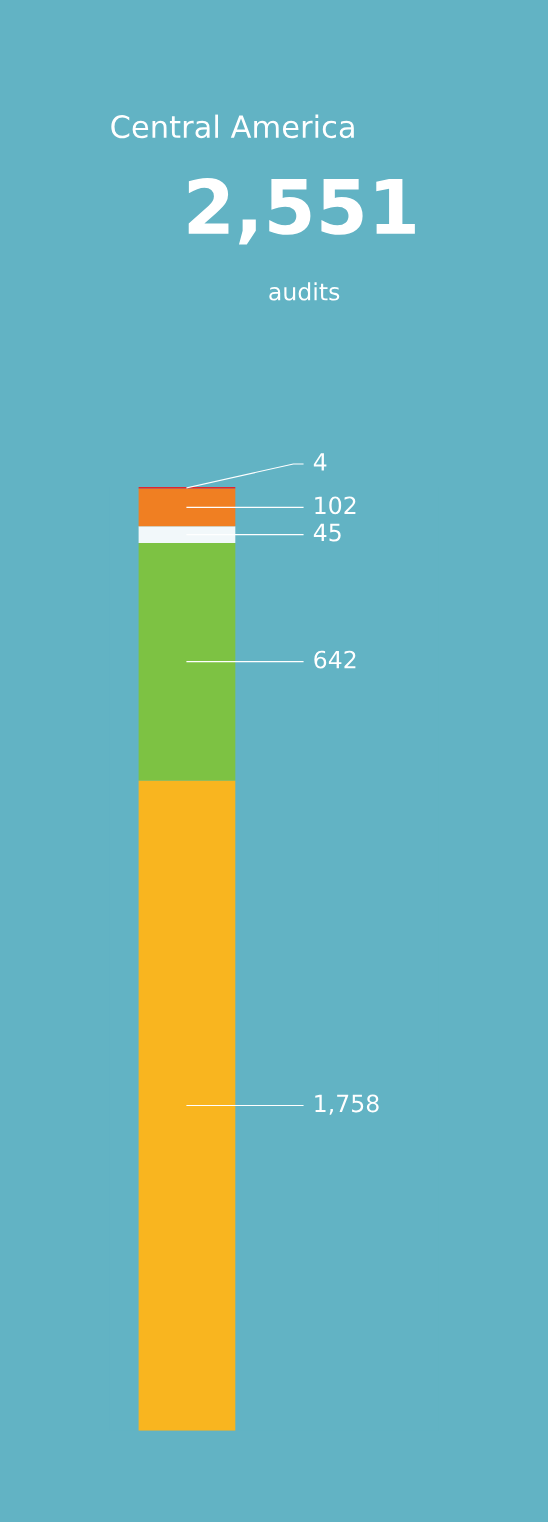  What do you see at coordinates (335, 505) in the screenshot?
I see `data-label: 102` at bounding box center [335, 505].